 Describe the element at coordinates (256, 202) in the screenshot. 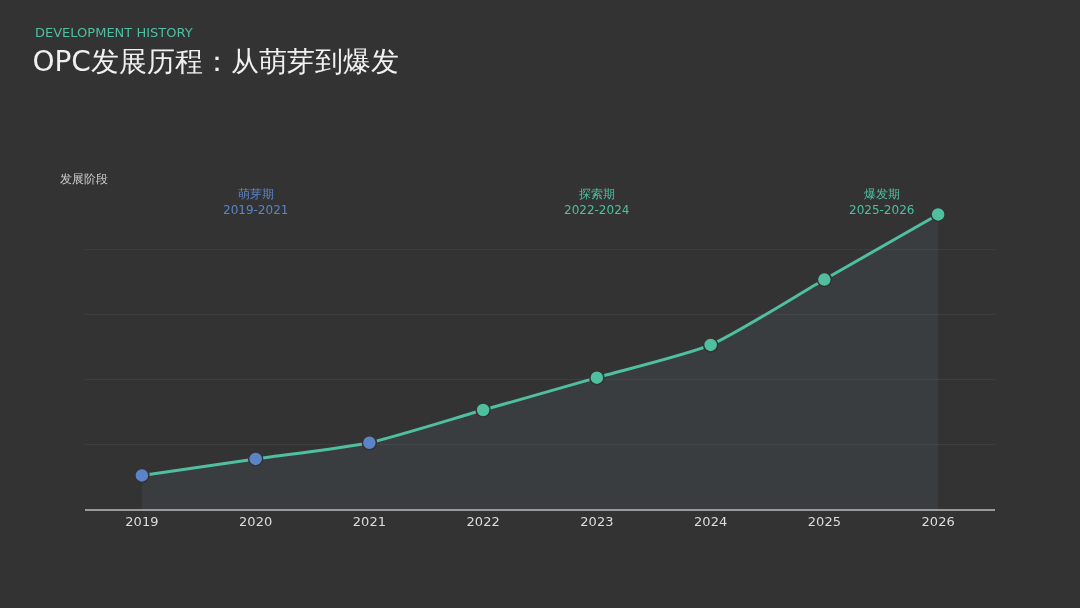

I see `annotation: 萌芽期 2019-2021` at that location.